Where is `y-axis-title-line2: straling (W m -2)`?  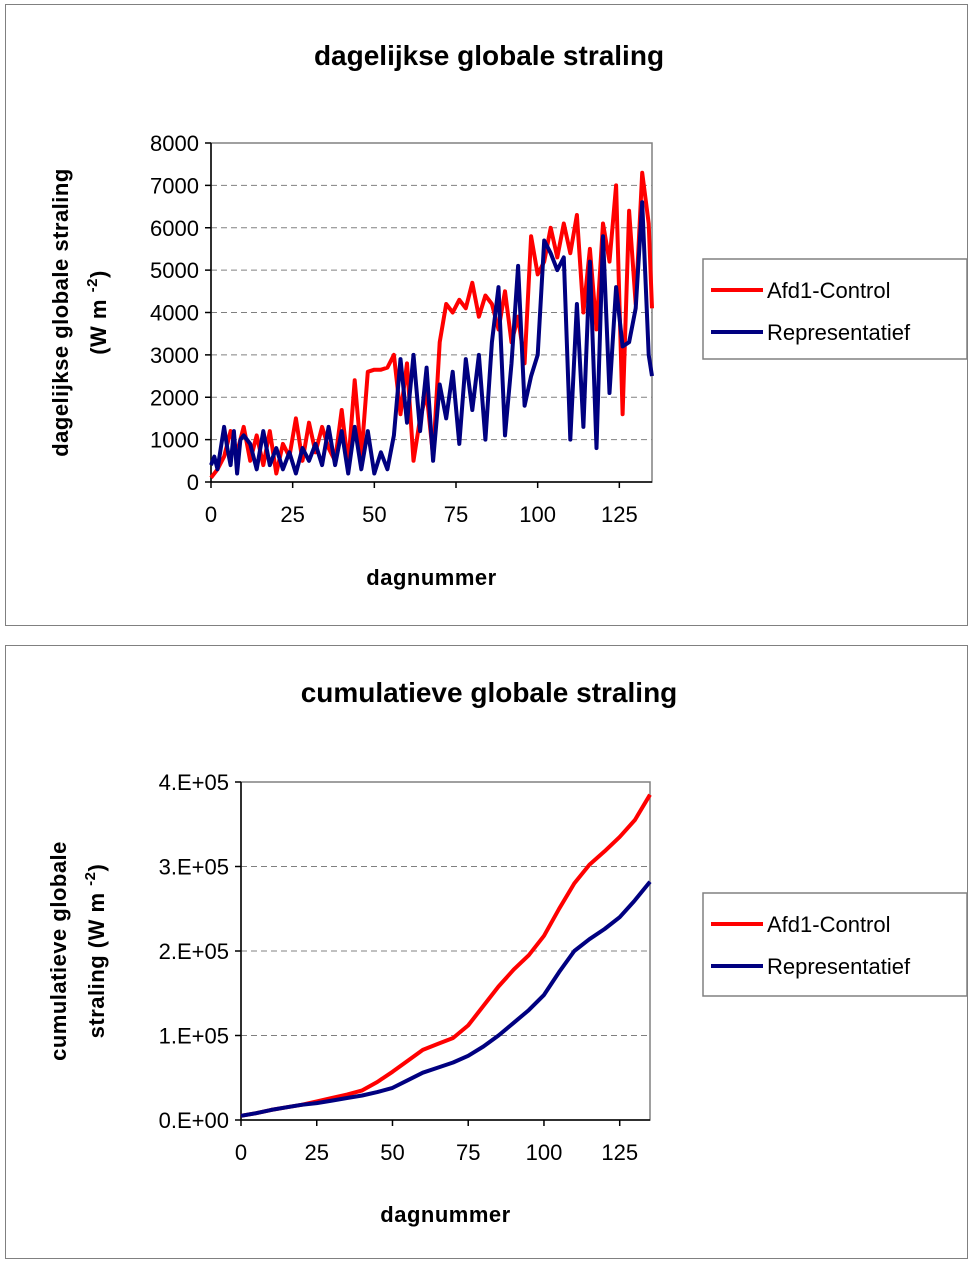 y-axis-title-line2: straling (W m -2) is located at coordinates (95, 951).